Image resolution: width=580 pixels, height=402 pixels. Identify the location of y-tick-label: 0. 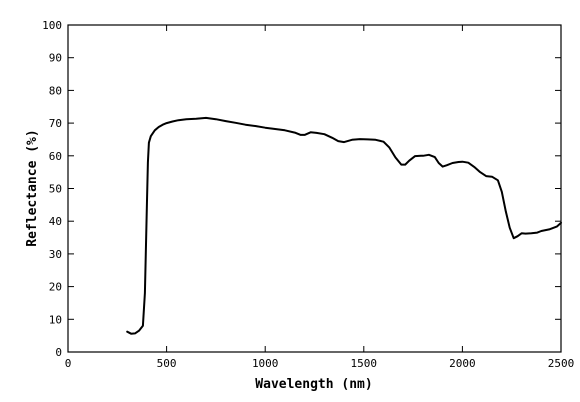
(58, 352).